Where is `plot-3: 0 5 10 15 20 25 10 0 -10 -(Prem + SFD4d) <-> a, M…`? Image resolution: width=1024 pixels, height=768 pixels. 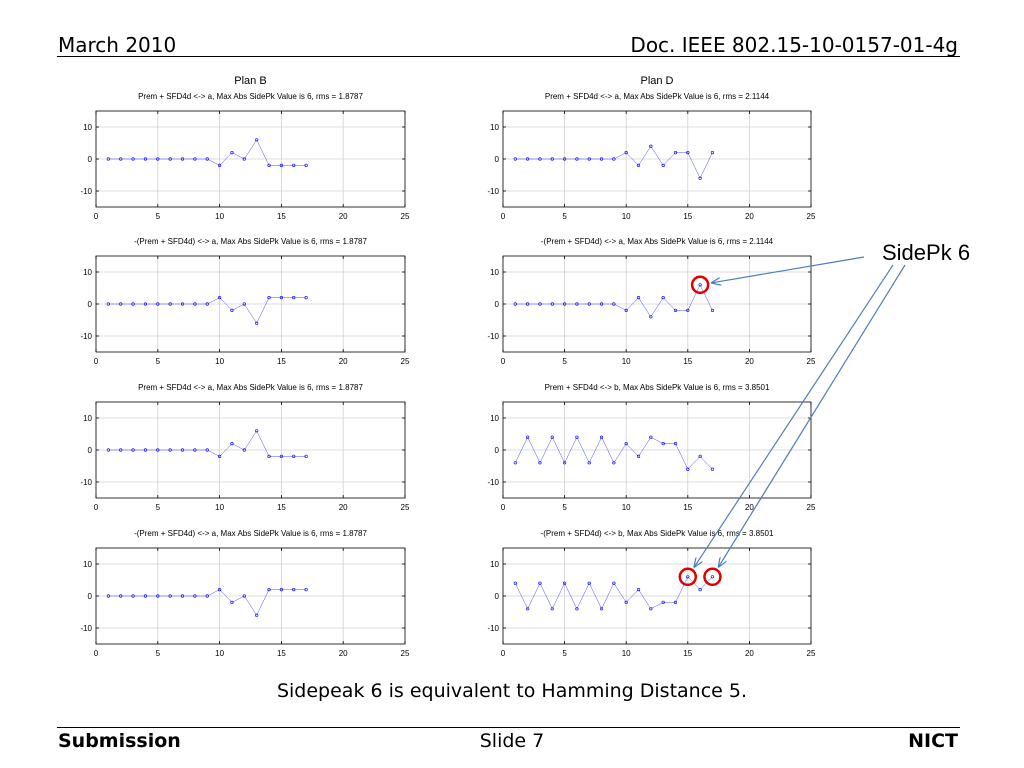
plot-3: 0 5 10 15 20 25 10 0 -10 -(Prem + SFD4d) <-> a, M… is located at coordinates (245, 301).